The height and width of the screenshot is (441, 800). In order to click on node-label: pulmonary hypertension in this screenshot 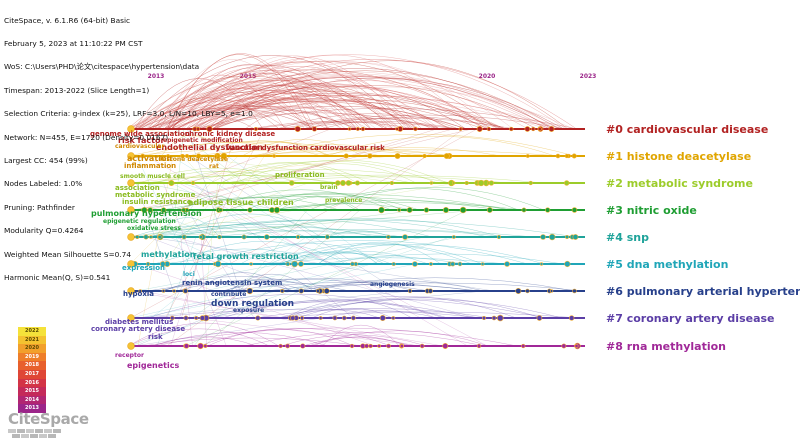, I will do `click(146, 213)`.